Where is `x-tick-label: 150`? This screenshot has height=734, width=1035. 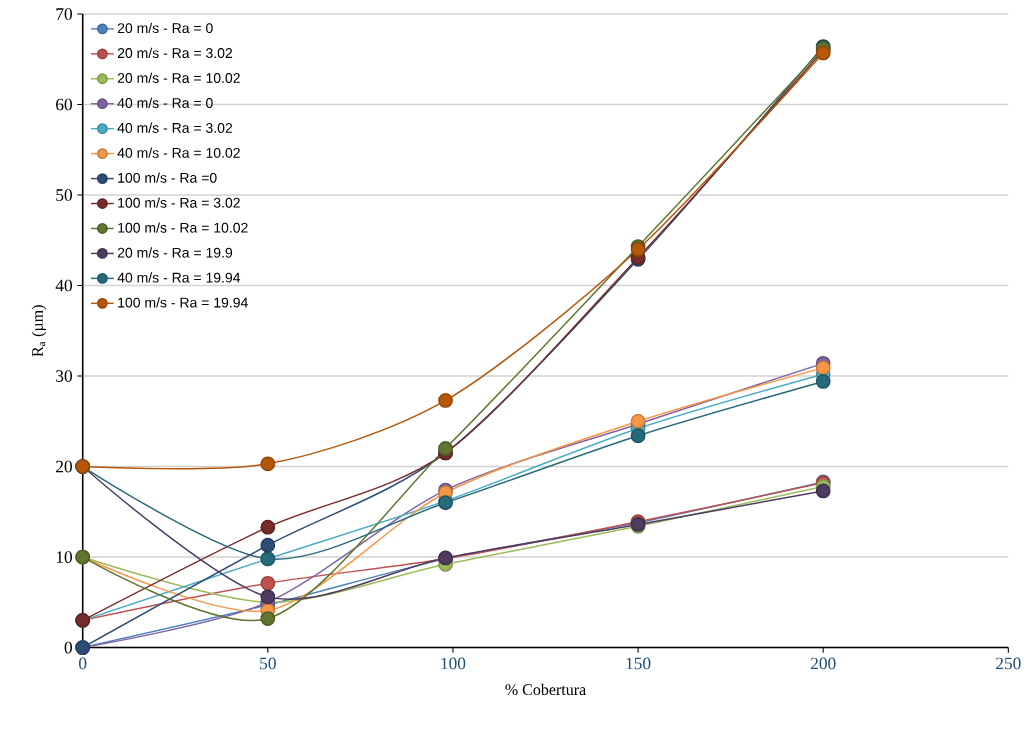 x-tick-label: 150 is located at coordinates (638, 663).